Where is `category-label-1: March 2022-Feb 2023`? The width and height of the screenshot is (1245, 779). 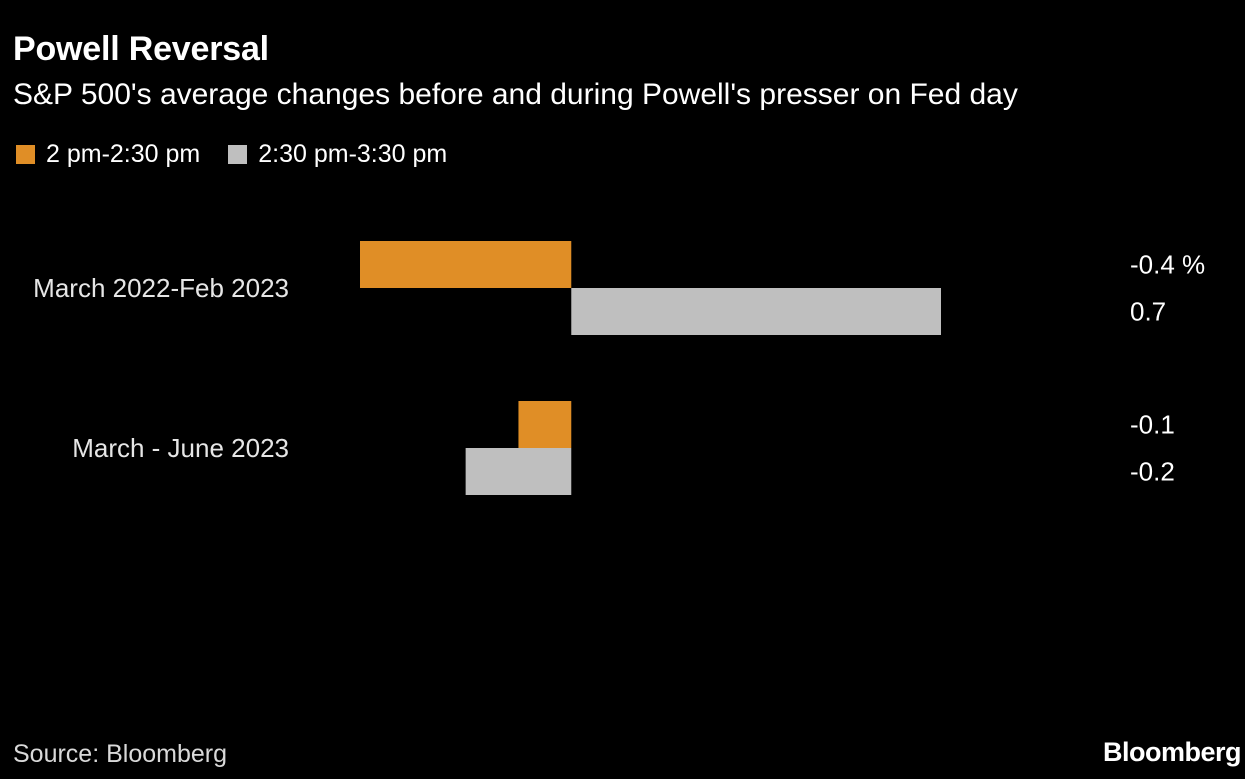 category-label-1: March 2022-Feb 2023 is located at coordinates (161, 288).